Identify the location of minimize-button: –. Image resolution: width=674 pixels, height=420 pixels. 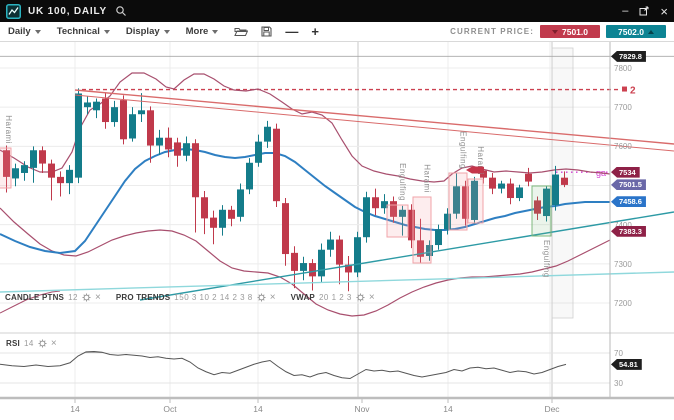
(625, 10).